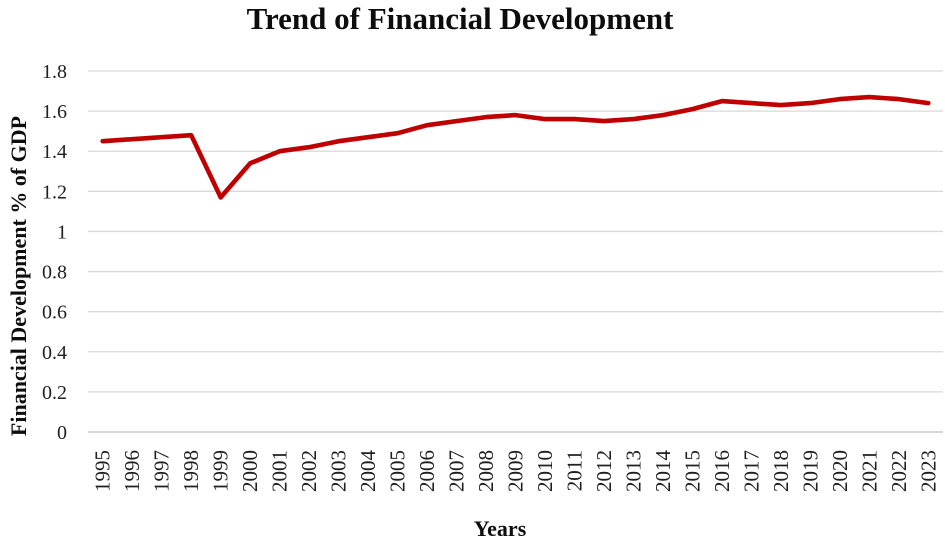 The image size is (945, 540). What do you see at coordinates (132, 471) in the screenshot?
I see `x-tick-label: 1996` at bounding box center [132, 471].